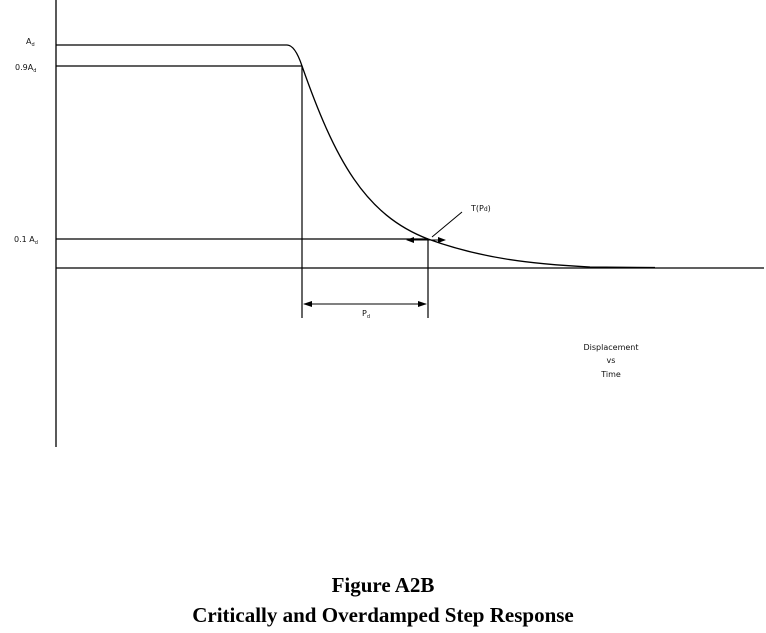 This screenshot has height=633, width=766. I want to click on figure-subtitle: Critically and Overdamped Step Response, so click(383, 615).